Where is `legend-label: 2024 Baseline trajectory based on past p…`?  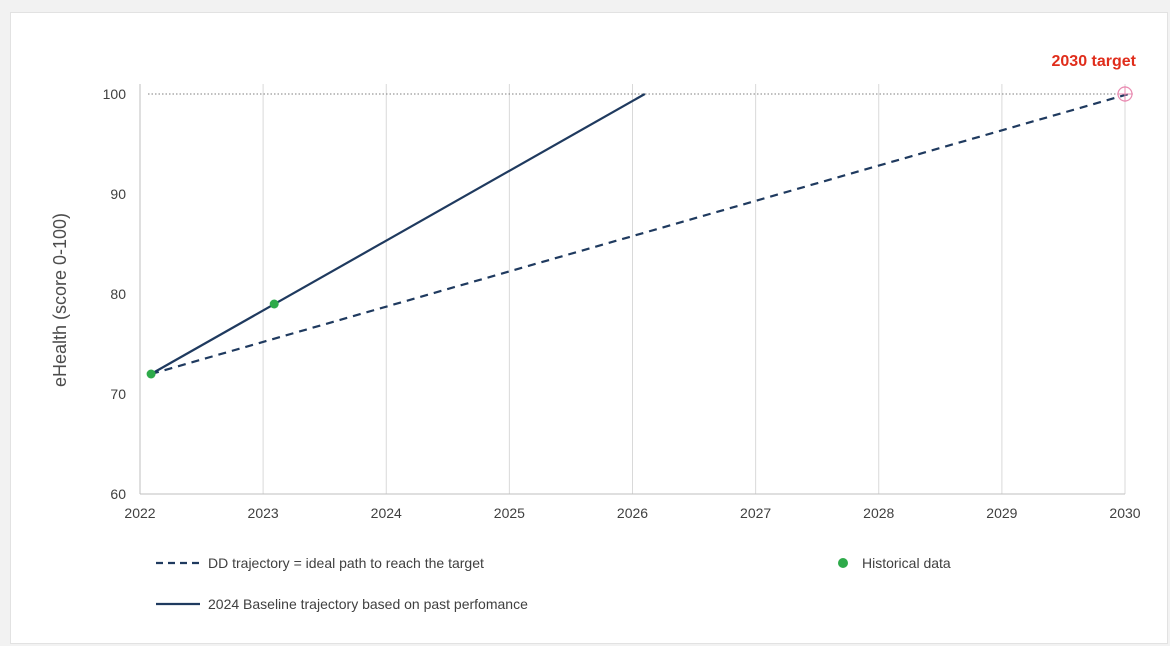
legend-label: 2024 Baseline trajectory based on past p… is located at coordinates (368, 604).